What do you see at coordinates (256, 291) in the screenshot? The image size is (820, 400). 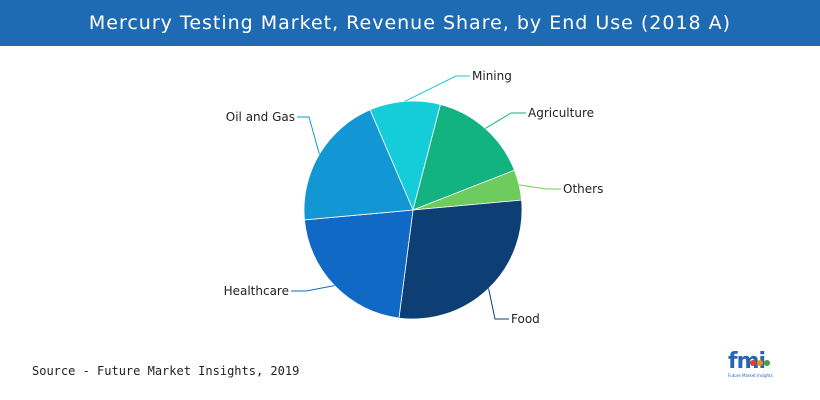 I see `slice-label: Healthcare` at bounding box center [256, 291].